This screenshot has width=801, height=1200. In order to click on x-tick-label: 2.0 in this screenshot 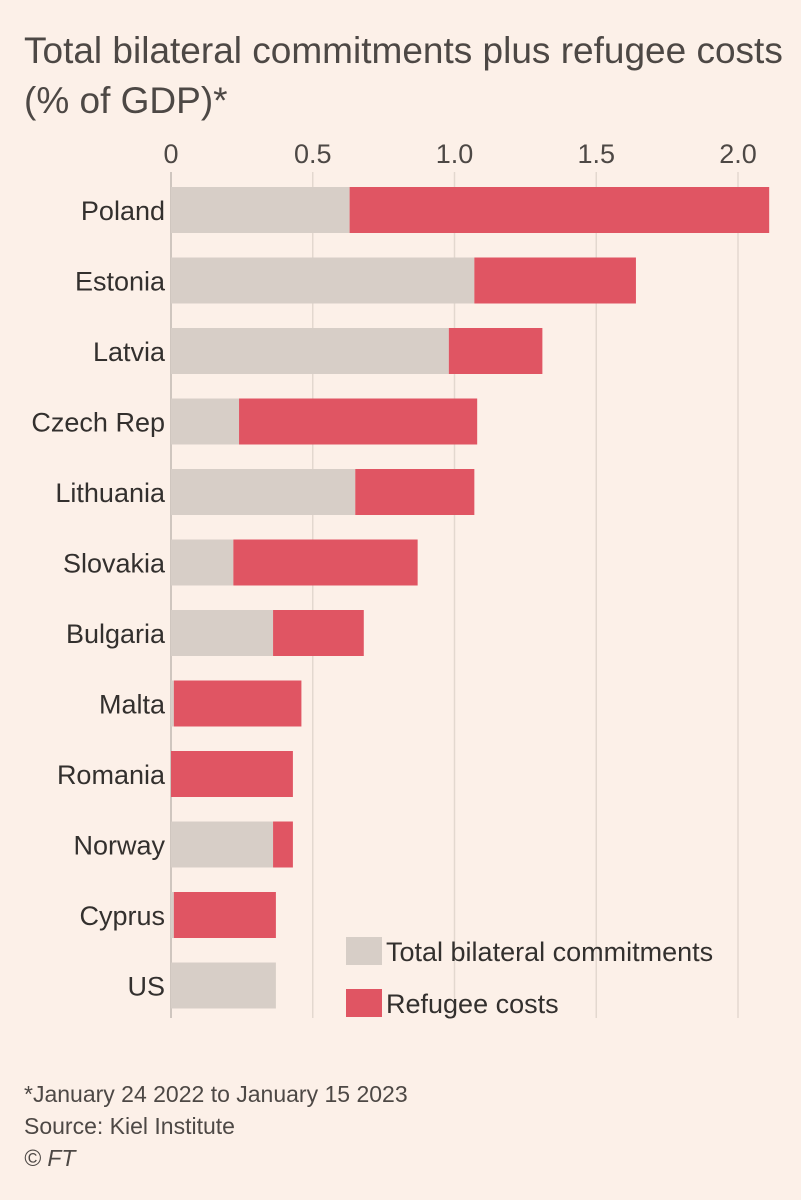, I will do `click(738, 154)`.